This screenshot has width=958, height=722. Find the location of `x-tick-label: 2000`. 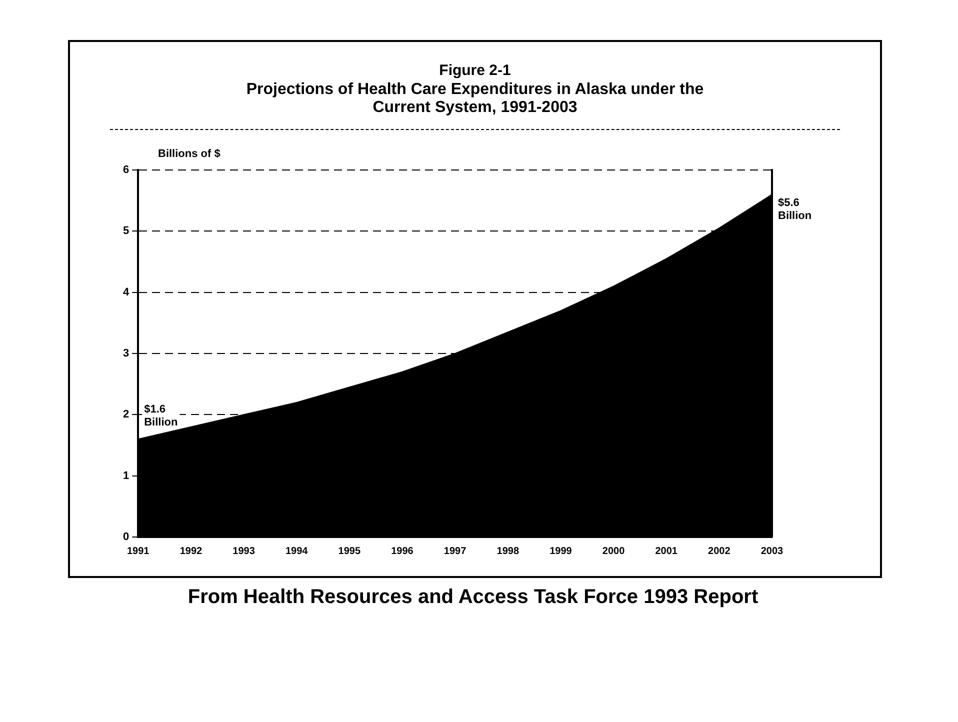

x-tick-label: 2000 is located at coordinates (614, 551).